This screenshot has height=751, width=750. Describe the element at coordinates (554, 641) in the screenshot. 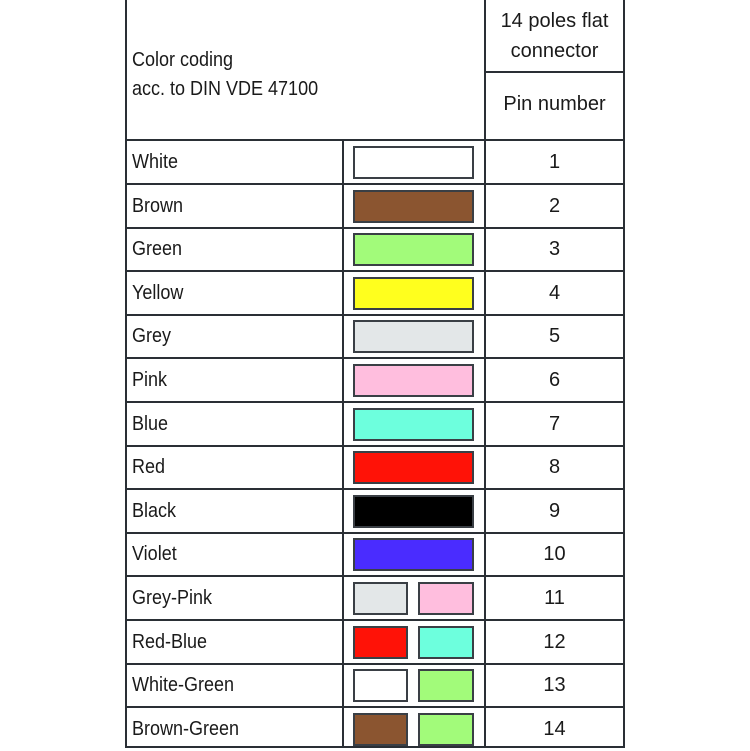

I see `pin-number: 12` at that location.